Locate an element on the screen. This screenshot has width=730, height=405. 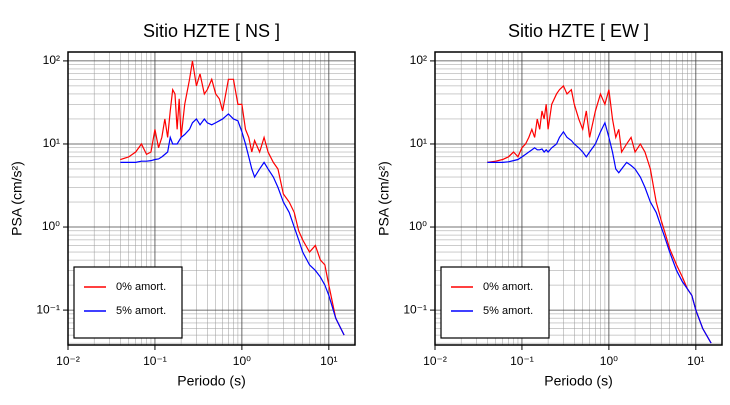
chart-title: Sitio HZTE [ EW ] is located at coordinates (578, 31).